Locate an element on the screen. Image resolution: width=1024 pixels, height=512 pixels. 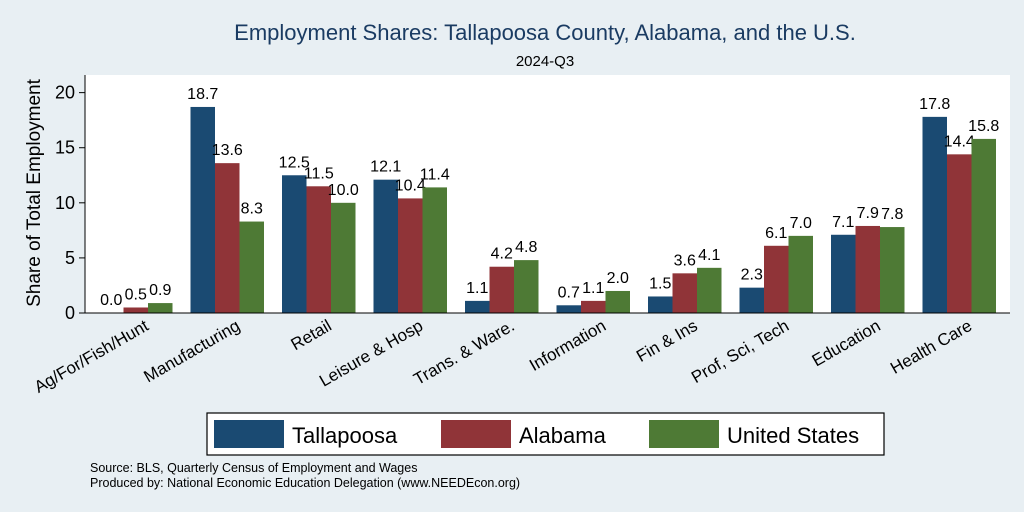
bar-value-label: 4.8 is located at coordinates (526, 247).